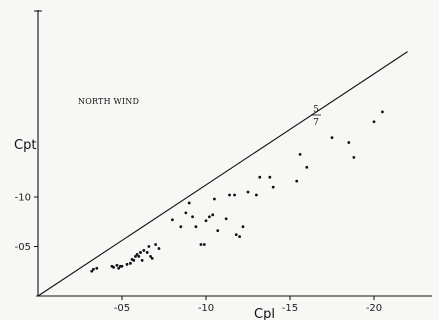 This screenshot has height=320, width=439. What do you see at coordinates (374, 308) in the screenshot?
I see `x-tick-label-3: -20` at bounding box center [374, 308].